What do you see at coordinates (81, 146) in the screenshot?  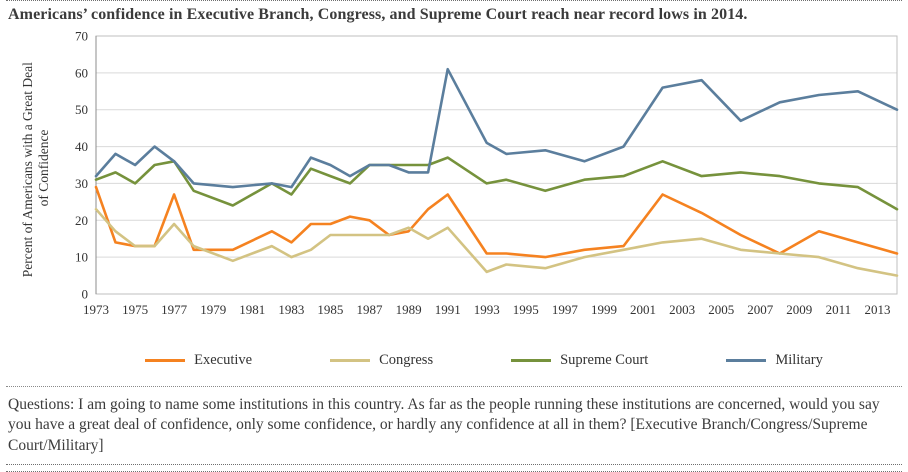 I see `y-tick-label: 40` at bounding box center [81, 146].